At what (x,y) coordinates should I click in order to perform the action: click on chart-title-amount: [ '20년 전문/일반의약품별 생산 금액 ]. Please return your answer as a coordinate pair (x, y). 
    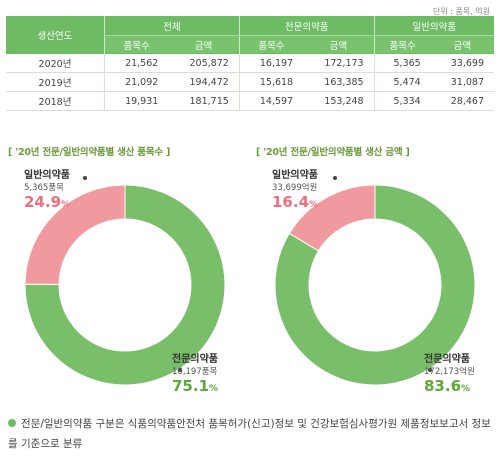
    Looking at the image, I should click on (333, 152).